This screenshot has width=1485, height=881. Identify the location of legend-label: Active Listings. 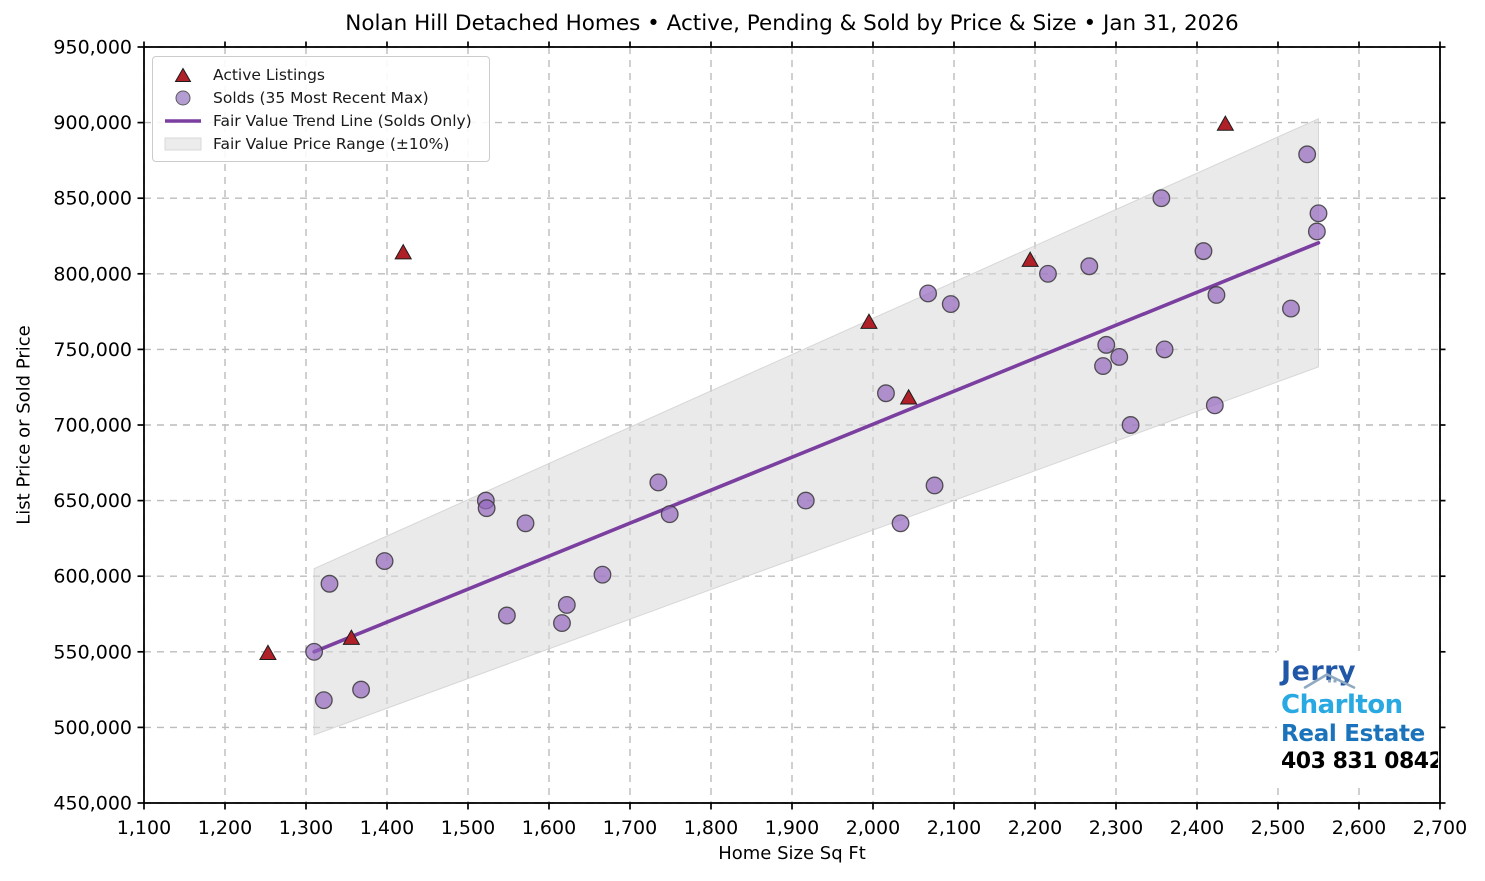
(269, 75).